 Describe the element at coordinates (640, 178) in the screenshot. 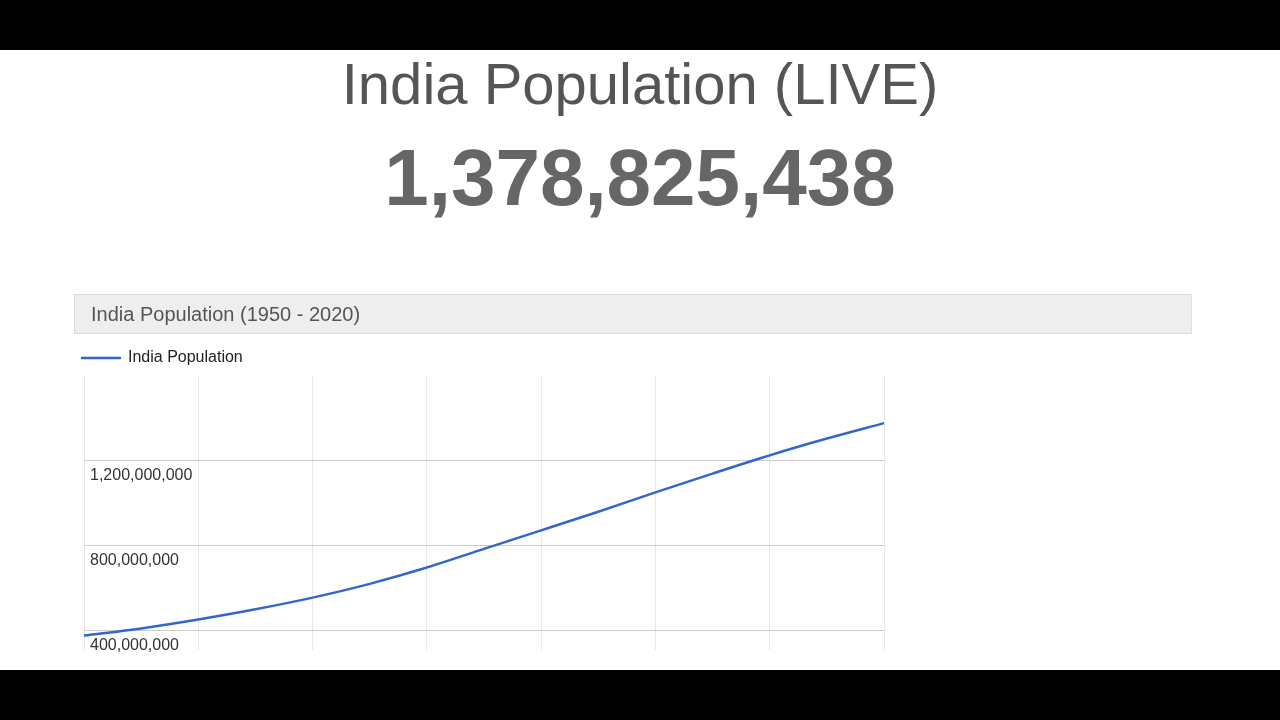

I see `chart-subtitle: 1,378,825,438` at that location.